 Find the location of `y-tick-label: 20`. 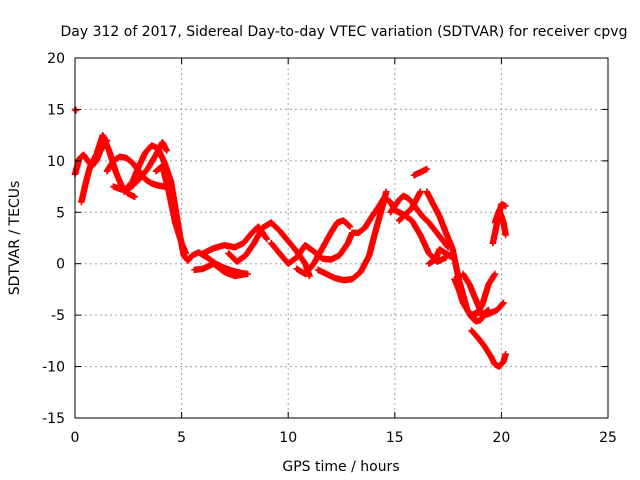

y-tick-label: 20 is located at coordinates (56, 59).